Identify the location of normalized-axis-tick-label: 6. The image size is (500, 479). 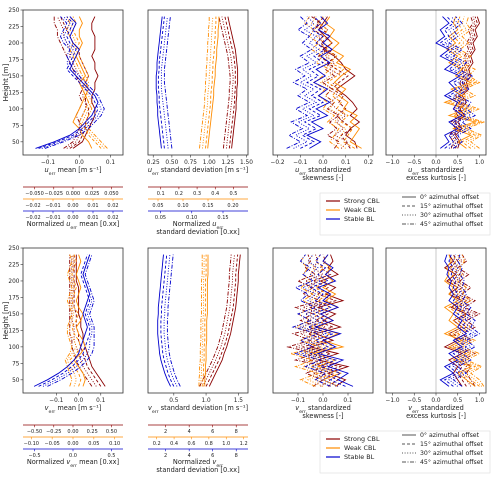
(212, 432).